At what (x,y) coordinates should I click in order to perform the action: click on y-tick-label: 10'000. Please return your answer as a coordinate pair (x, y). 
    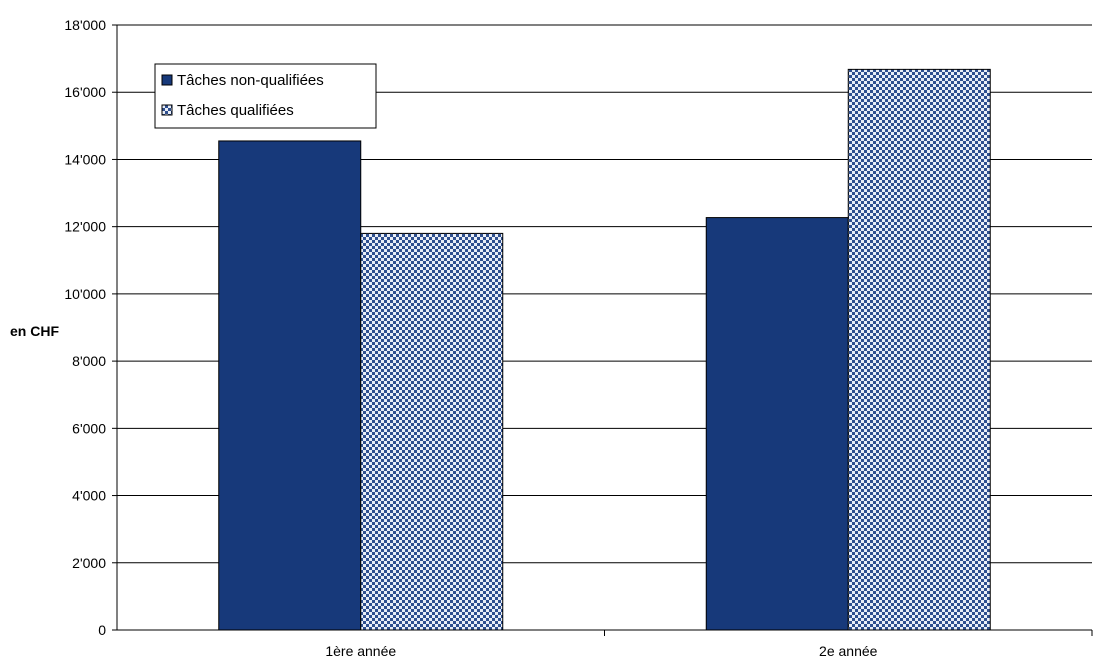
    Looking at the image, I should click on (85, 294).